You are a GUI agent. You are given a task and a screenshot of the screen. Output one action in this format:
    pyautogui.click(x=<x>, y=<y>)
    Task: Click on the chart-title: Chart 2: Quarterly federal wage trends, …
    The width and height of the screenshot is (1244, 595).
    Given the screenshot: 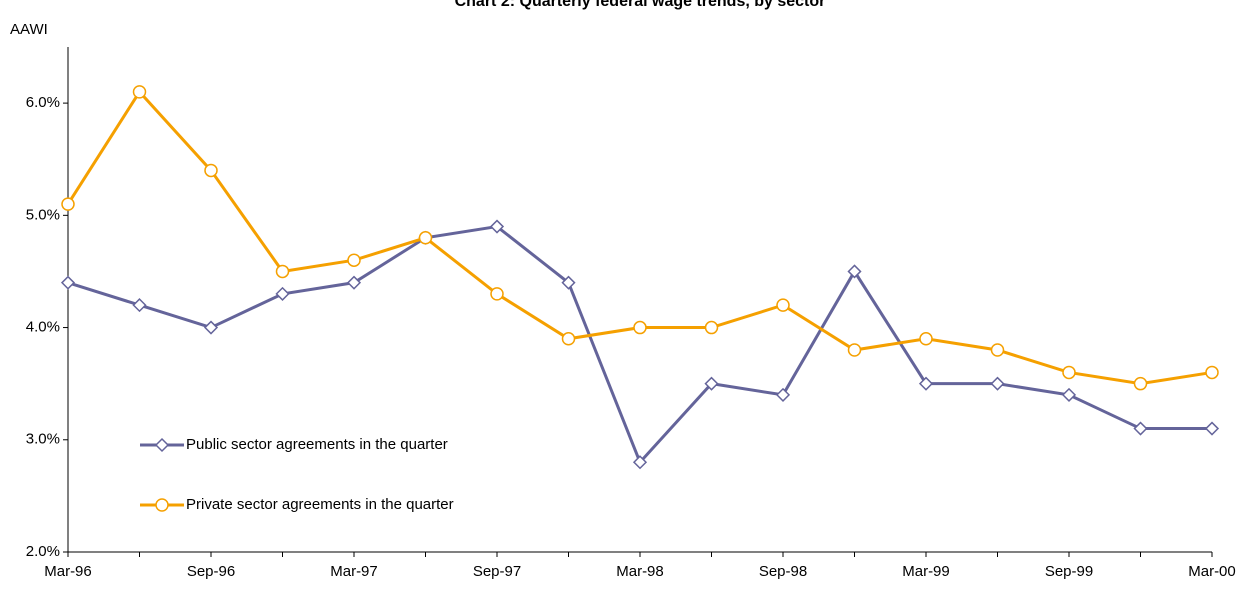 What is the action you would take?
    pyautogui.click(x=640, y=5)
    